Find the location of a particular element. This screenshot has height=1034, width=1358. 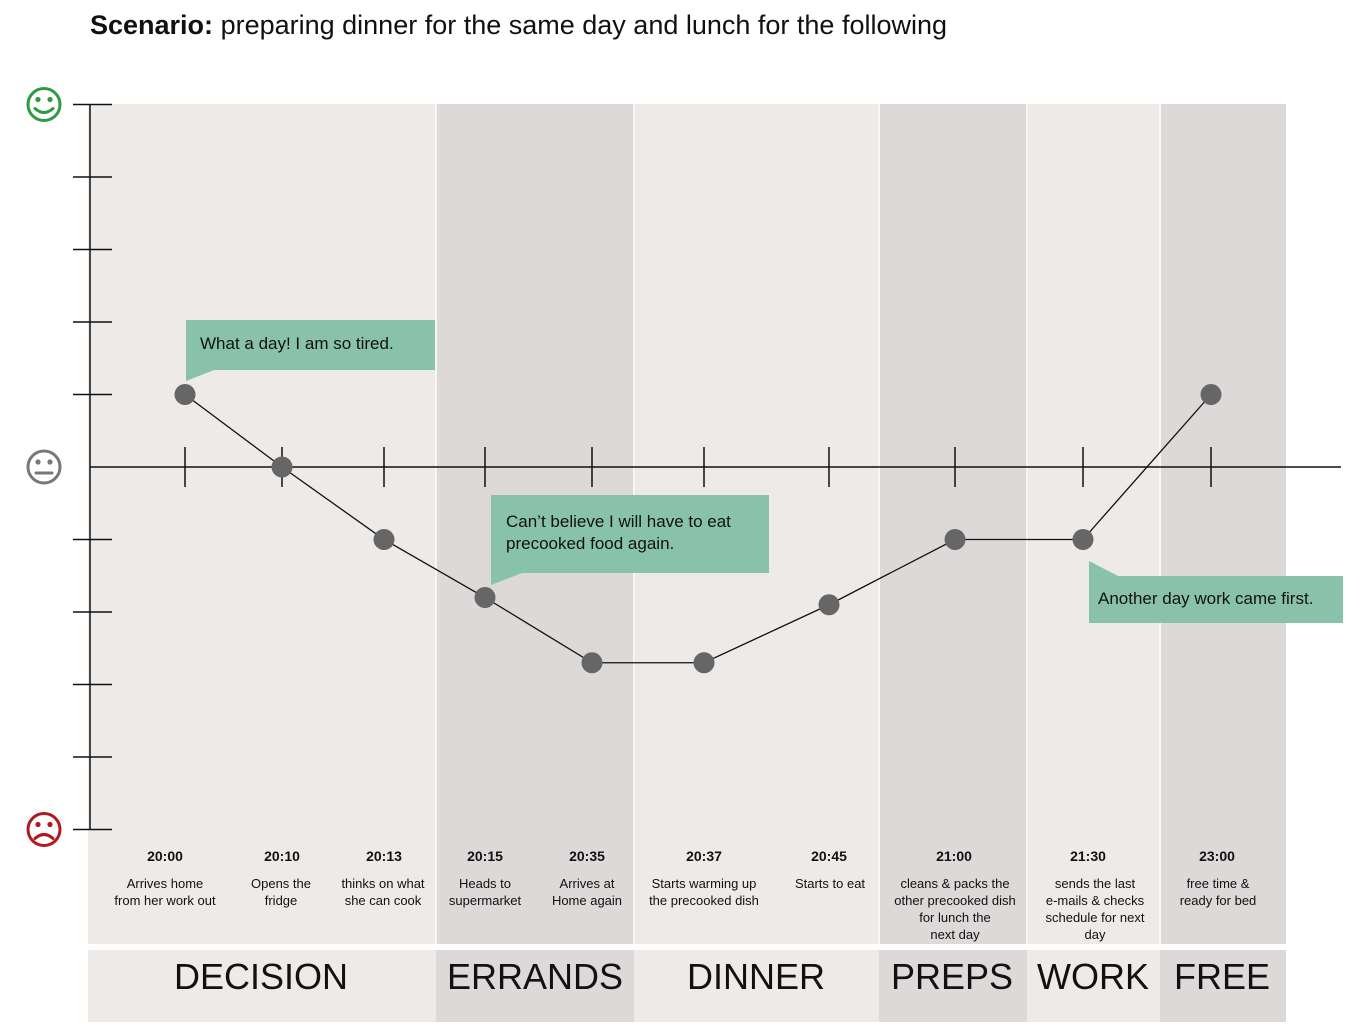

step-description: for lunch the is located at coordinates (955, 917).